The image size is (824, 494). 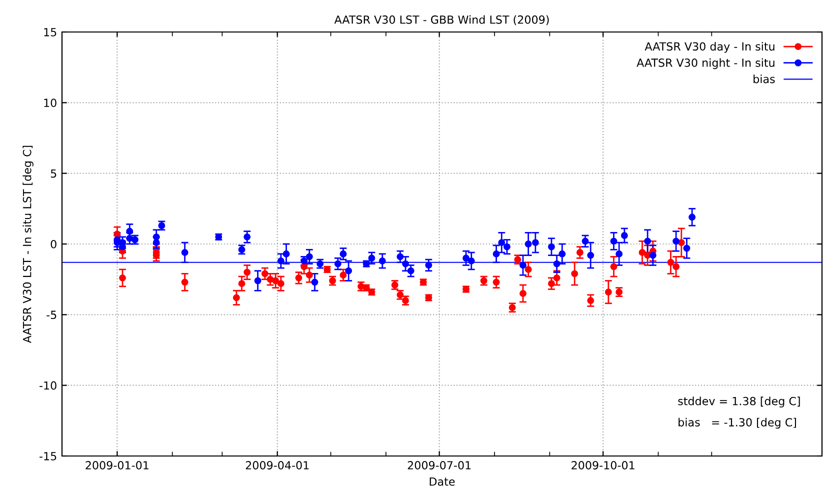 I want to click on y-tick-label: 5, so click(x=53, y=173).